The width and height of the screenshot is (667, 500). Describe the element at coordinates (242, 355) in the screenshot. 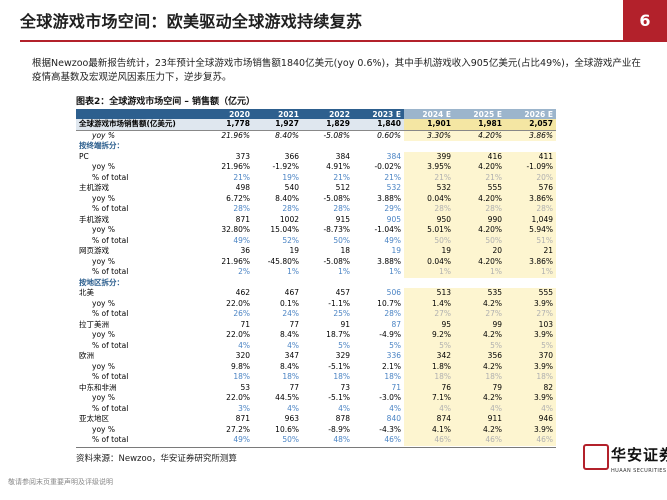

I see `table-cell: 320` at that location.